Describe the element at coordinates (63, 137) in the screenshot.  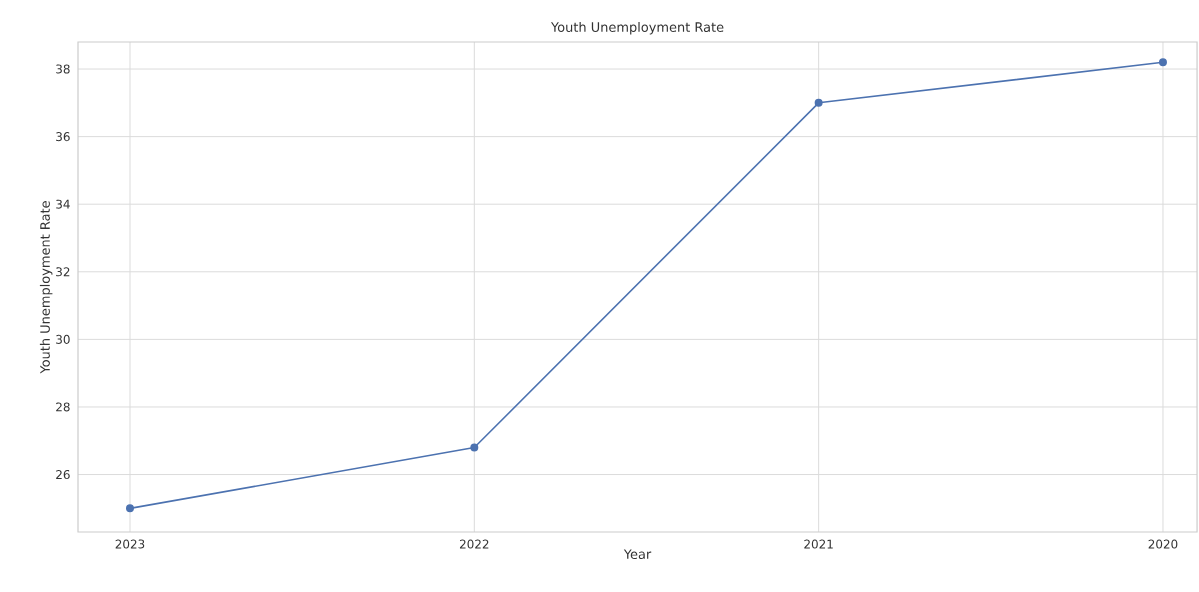
I see `y-tick-label: 36` at that location.